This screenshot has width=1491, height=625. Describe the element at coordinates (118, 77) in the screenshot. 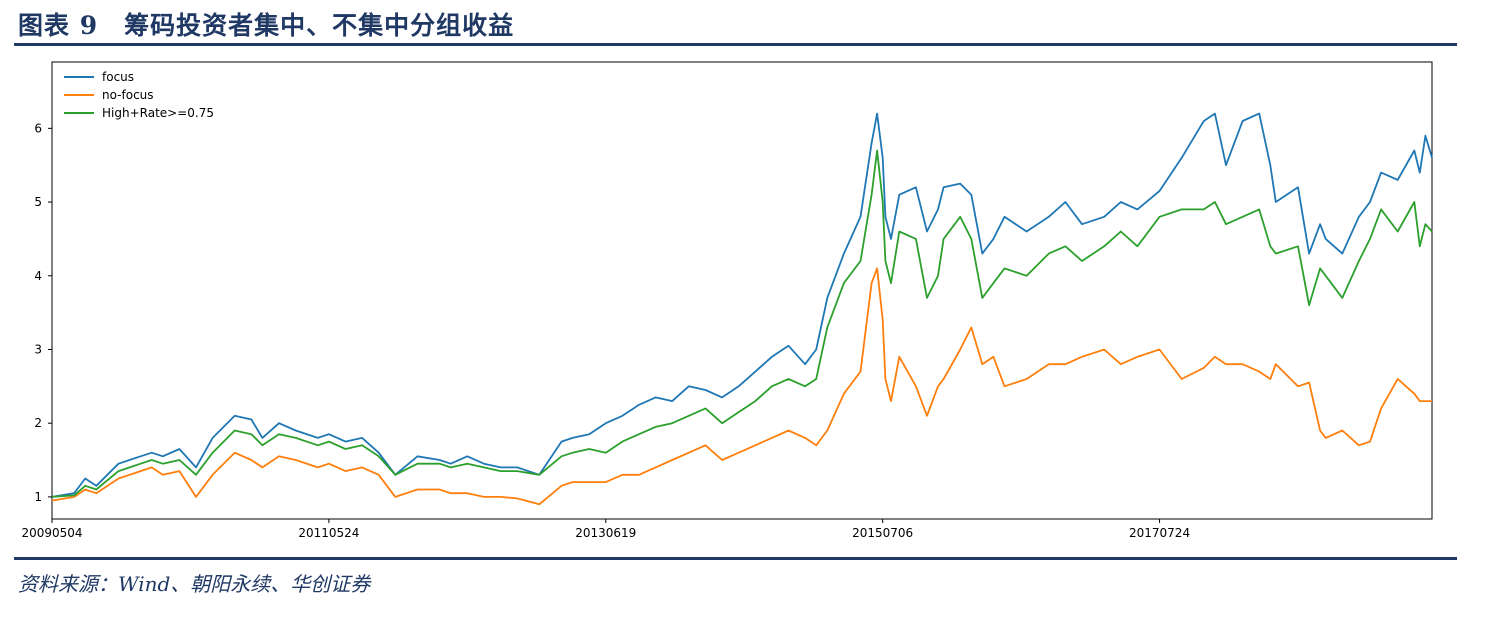

I see `legend-label-focus: focus` at that location.